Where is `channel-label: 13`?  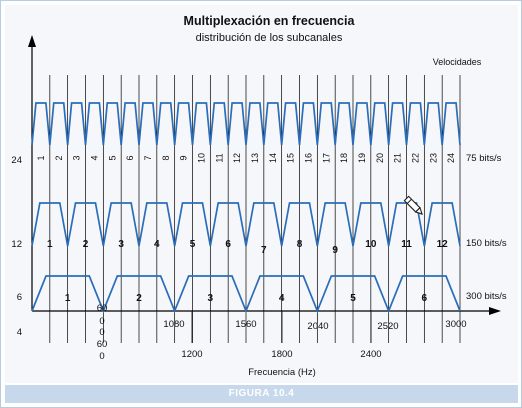
channel-label: 13 is located at coordinates (255, 158).